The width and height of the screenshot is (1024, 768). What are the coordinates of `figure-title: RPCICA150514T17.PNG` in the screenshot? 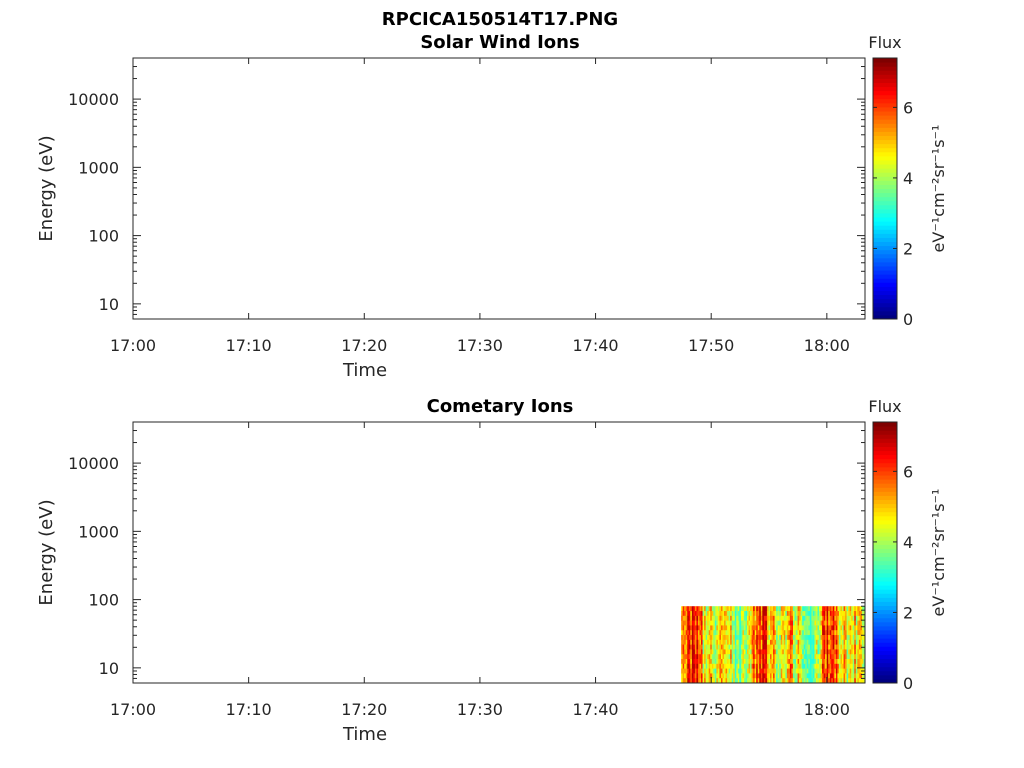 It's located at (500, 19).